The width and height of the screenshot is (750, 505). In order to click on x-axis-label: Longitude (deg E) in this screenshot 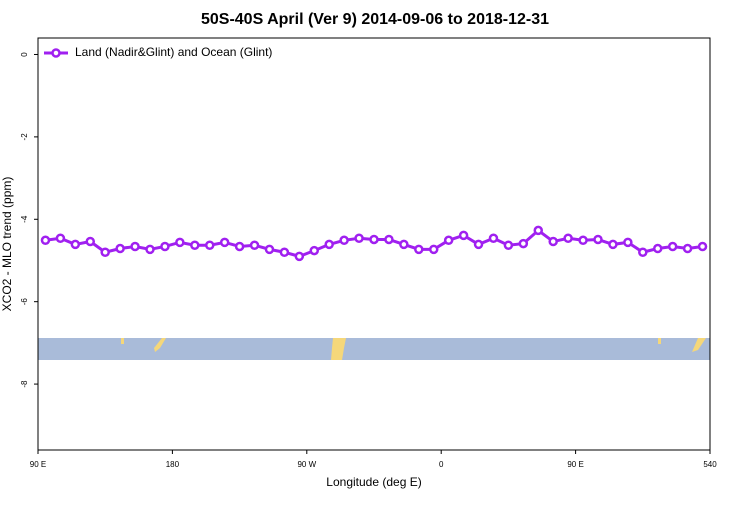, I will do `click(373, 482)`.